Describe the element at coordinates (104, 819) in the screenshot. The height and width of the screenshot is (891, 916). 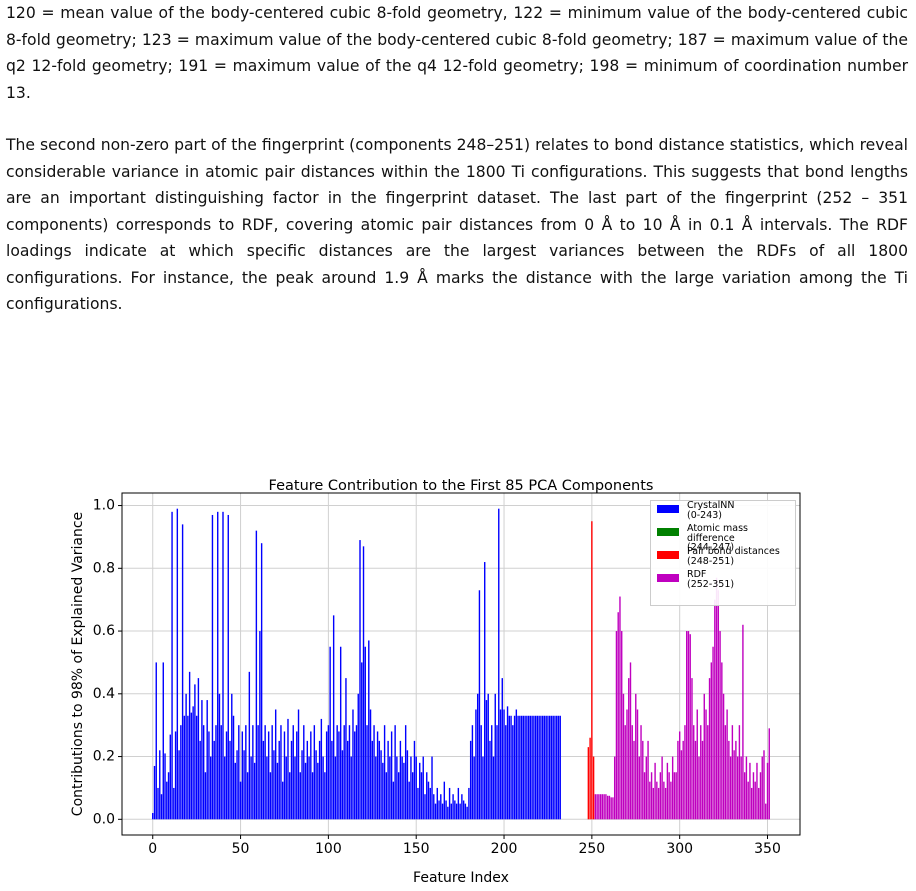
I see `y-tick-label: 0.0` at that location.